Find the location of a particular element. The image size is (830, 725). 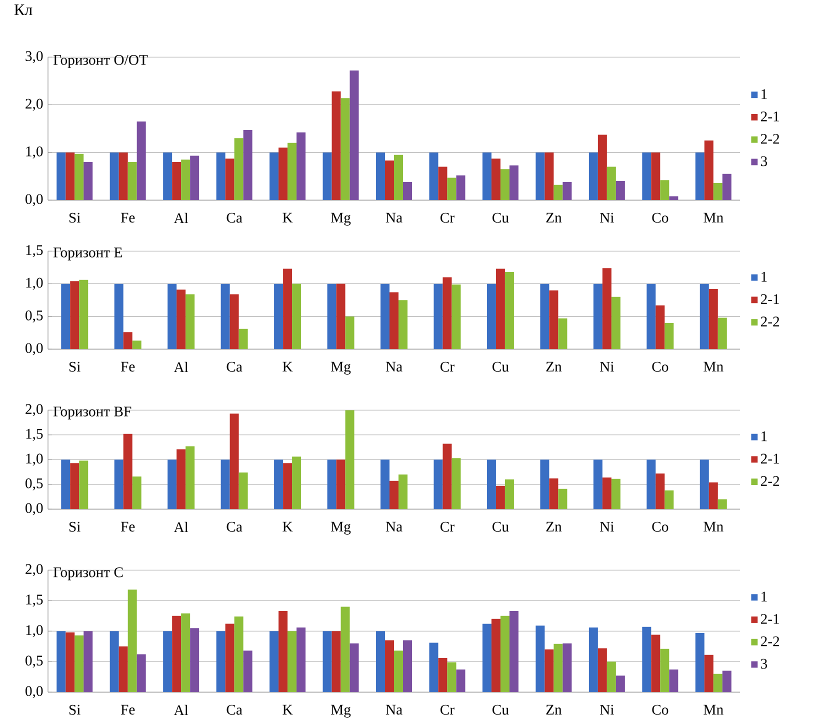

y-tick-label: 0,5 is located at coordinates (34, 484).